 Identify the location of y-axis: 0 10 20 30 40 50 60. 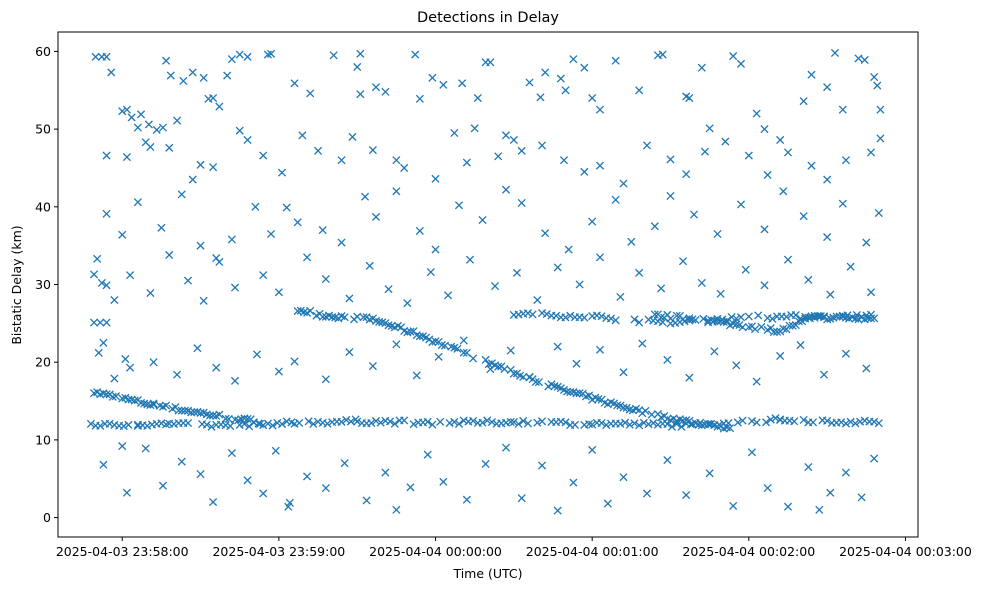
(46, 284).